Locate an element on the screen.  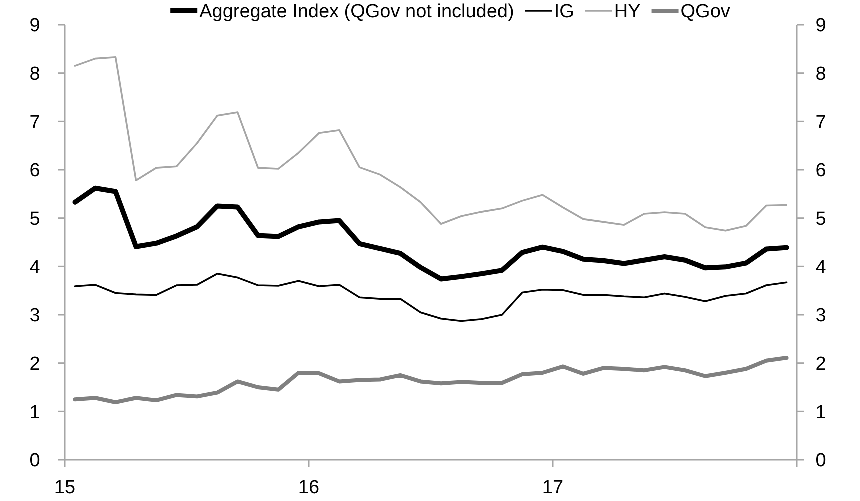
y2-tick-label: 1 is located at coordinates (821, 413).